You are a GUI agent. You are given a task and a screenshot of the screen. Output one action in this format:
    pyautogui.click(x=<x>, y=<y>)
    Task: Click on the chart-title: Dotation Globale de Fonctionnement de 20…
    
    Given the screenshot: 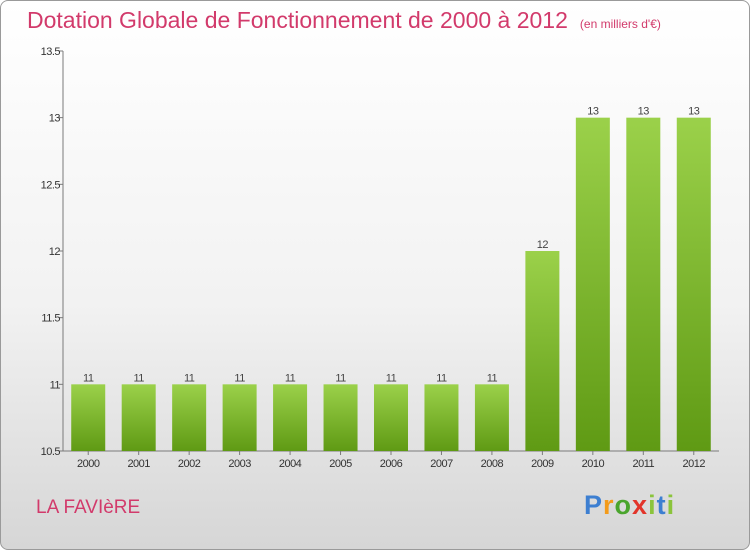 What is the action you would take?
    pyautogui.click(x=344, y=20)
    